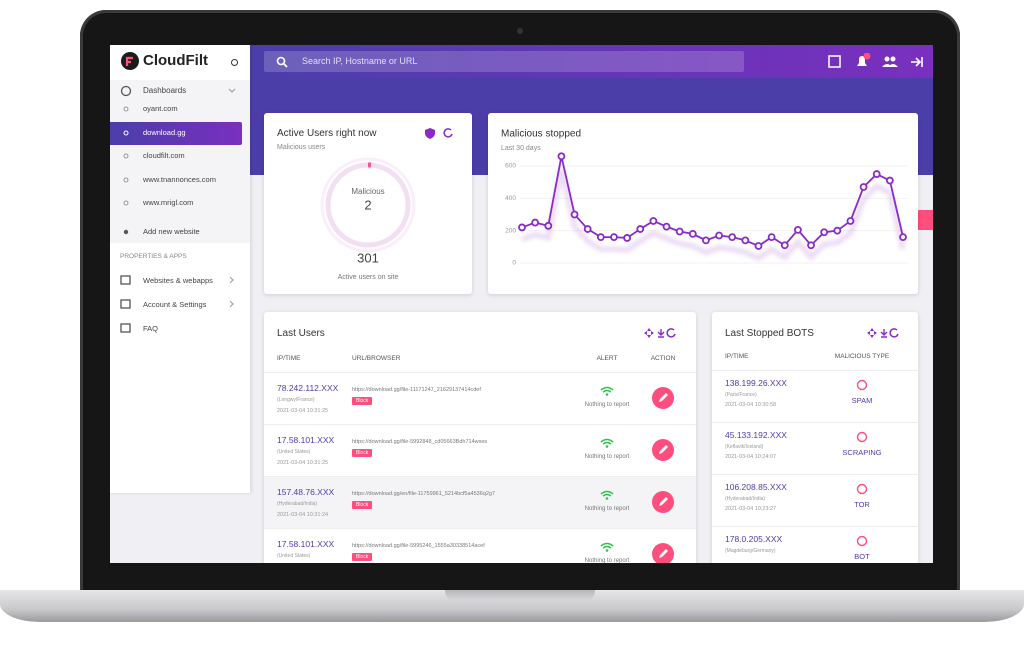  Describe the element at coordinates (175, 304) in the screenshot. I see `menu-item: Account & Settings` at that location.